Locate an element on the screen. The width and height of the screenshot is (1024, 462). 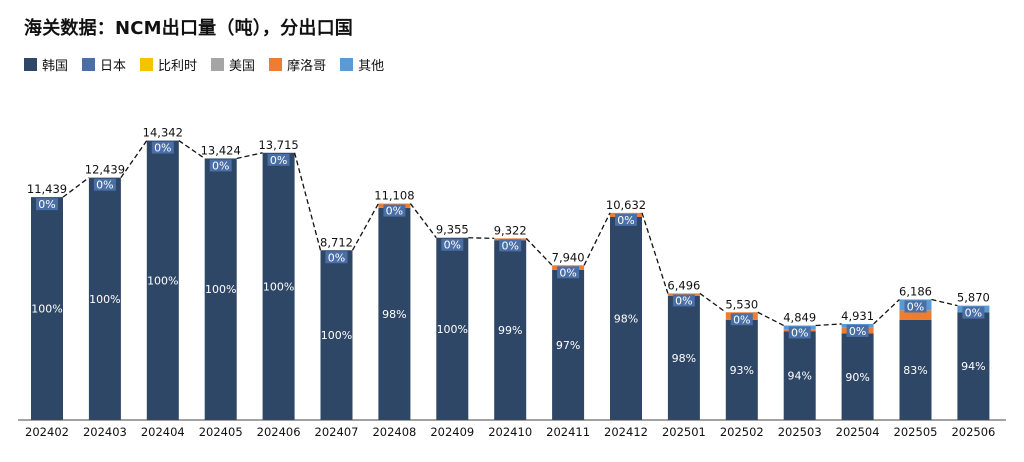
total-label: 9,322 is located at coordinates (510, 230).